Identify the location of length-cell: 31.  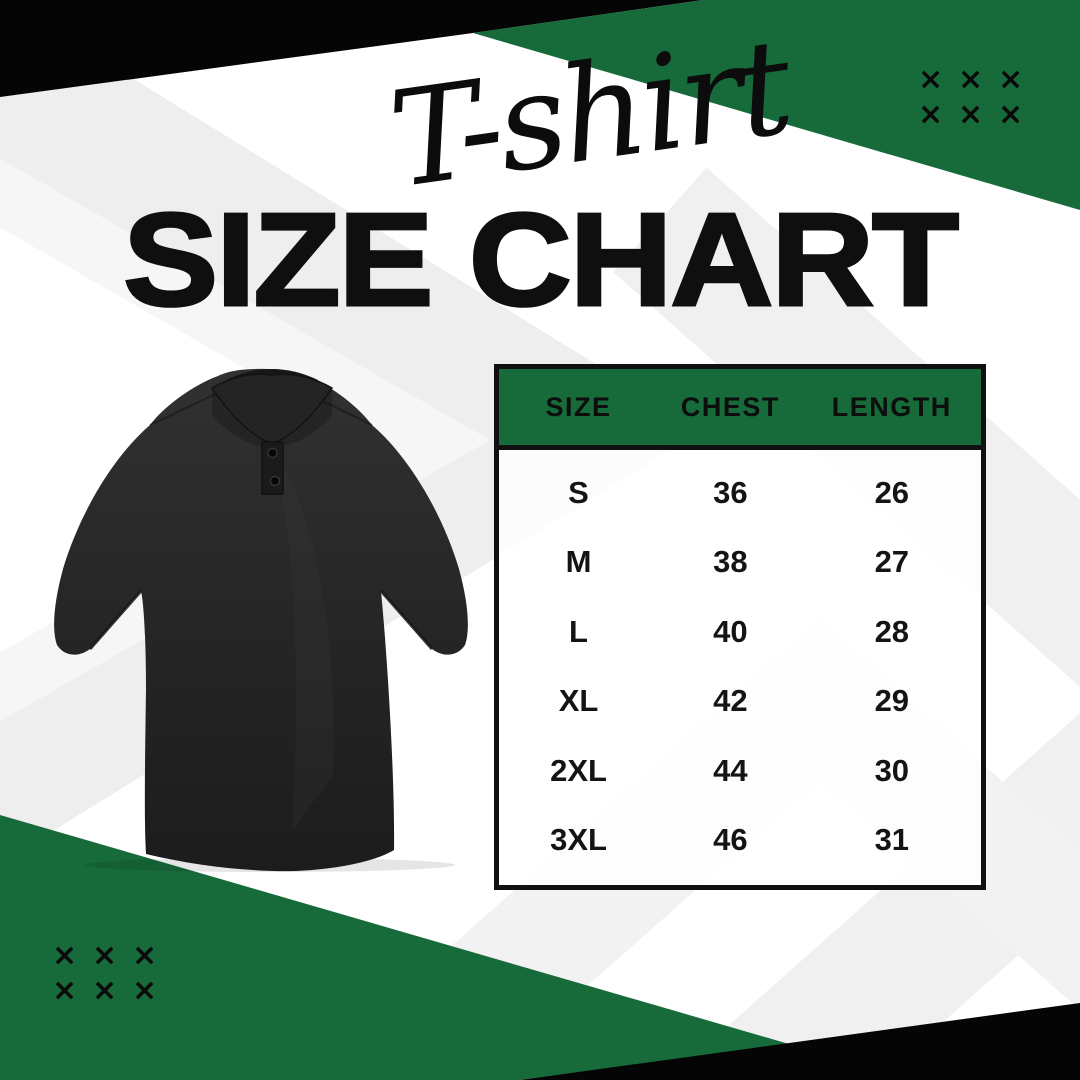
(892, 840).